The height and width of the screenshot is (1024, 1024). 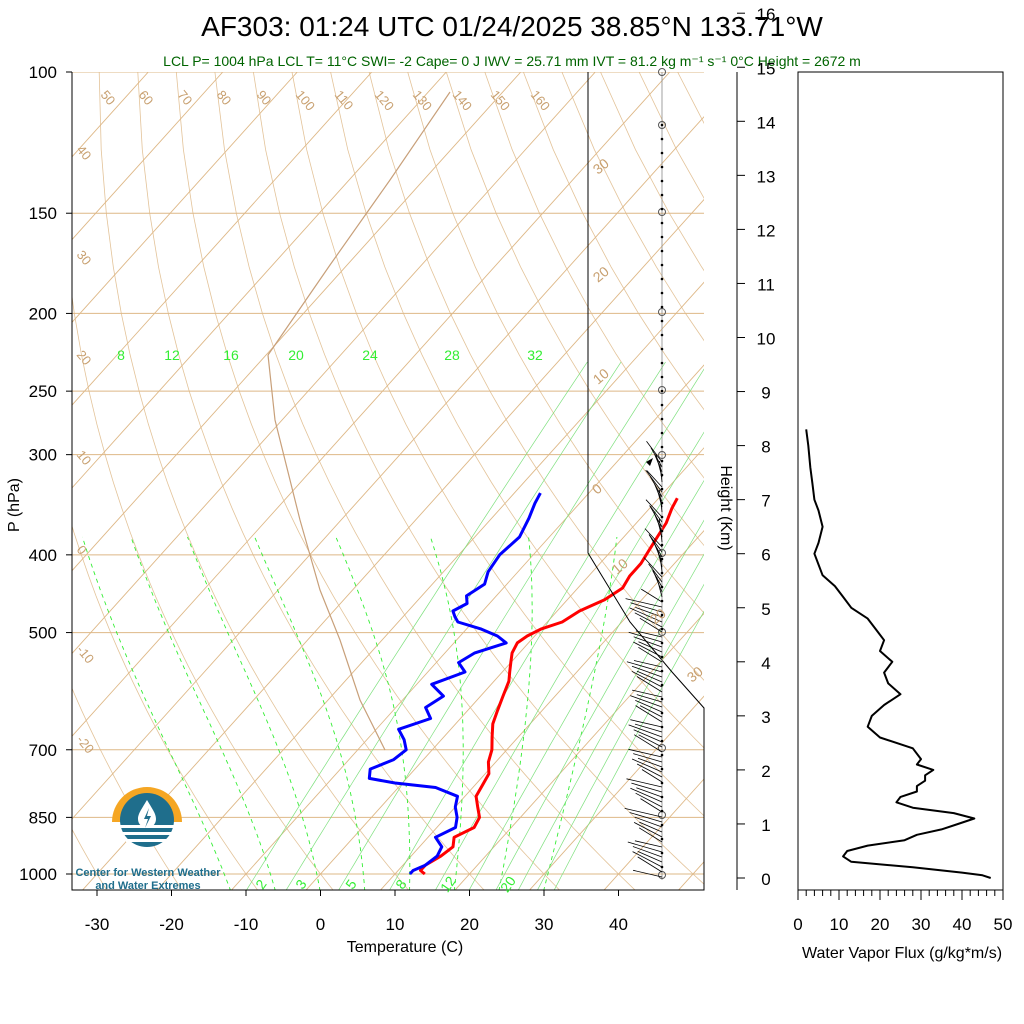 I want to click on isotherm-label: 140, so click(x=462, y=100).